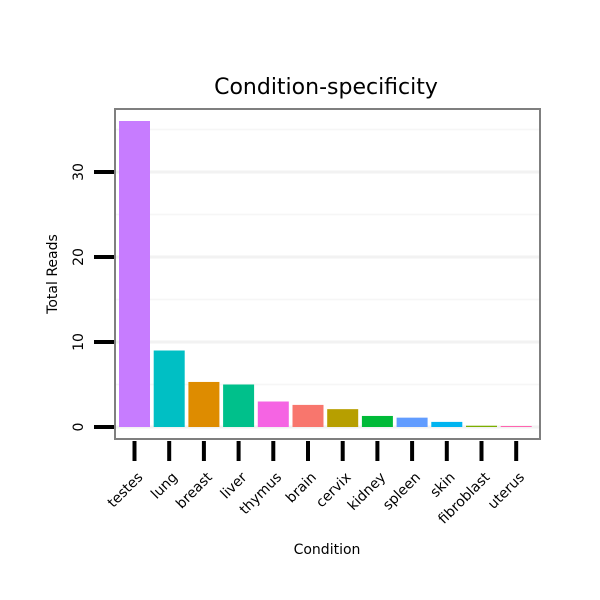 The width and height of the screenshot is (600, 600). I want to click on x-tick-label-breast: breast, so click(194, 490).